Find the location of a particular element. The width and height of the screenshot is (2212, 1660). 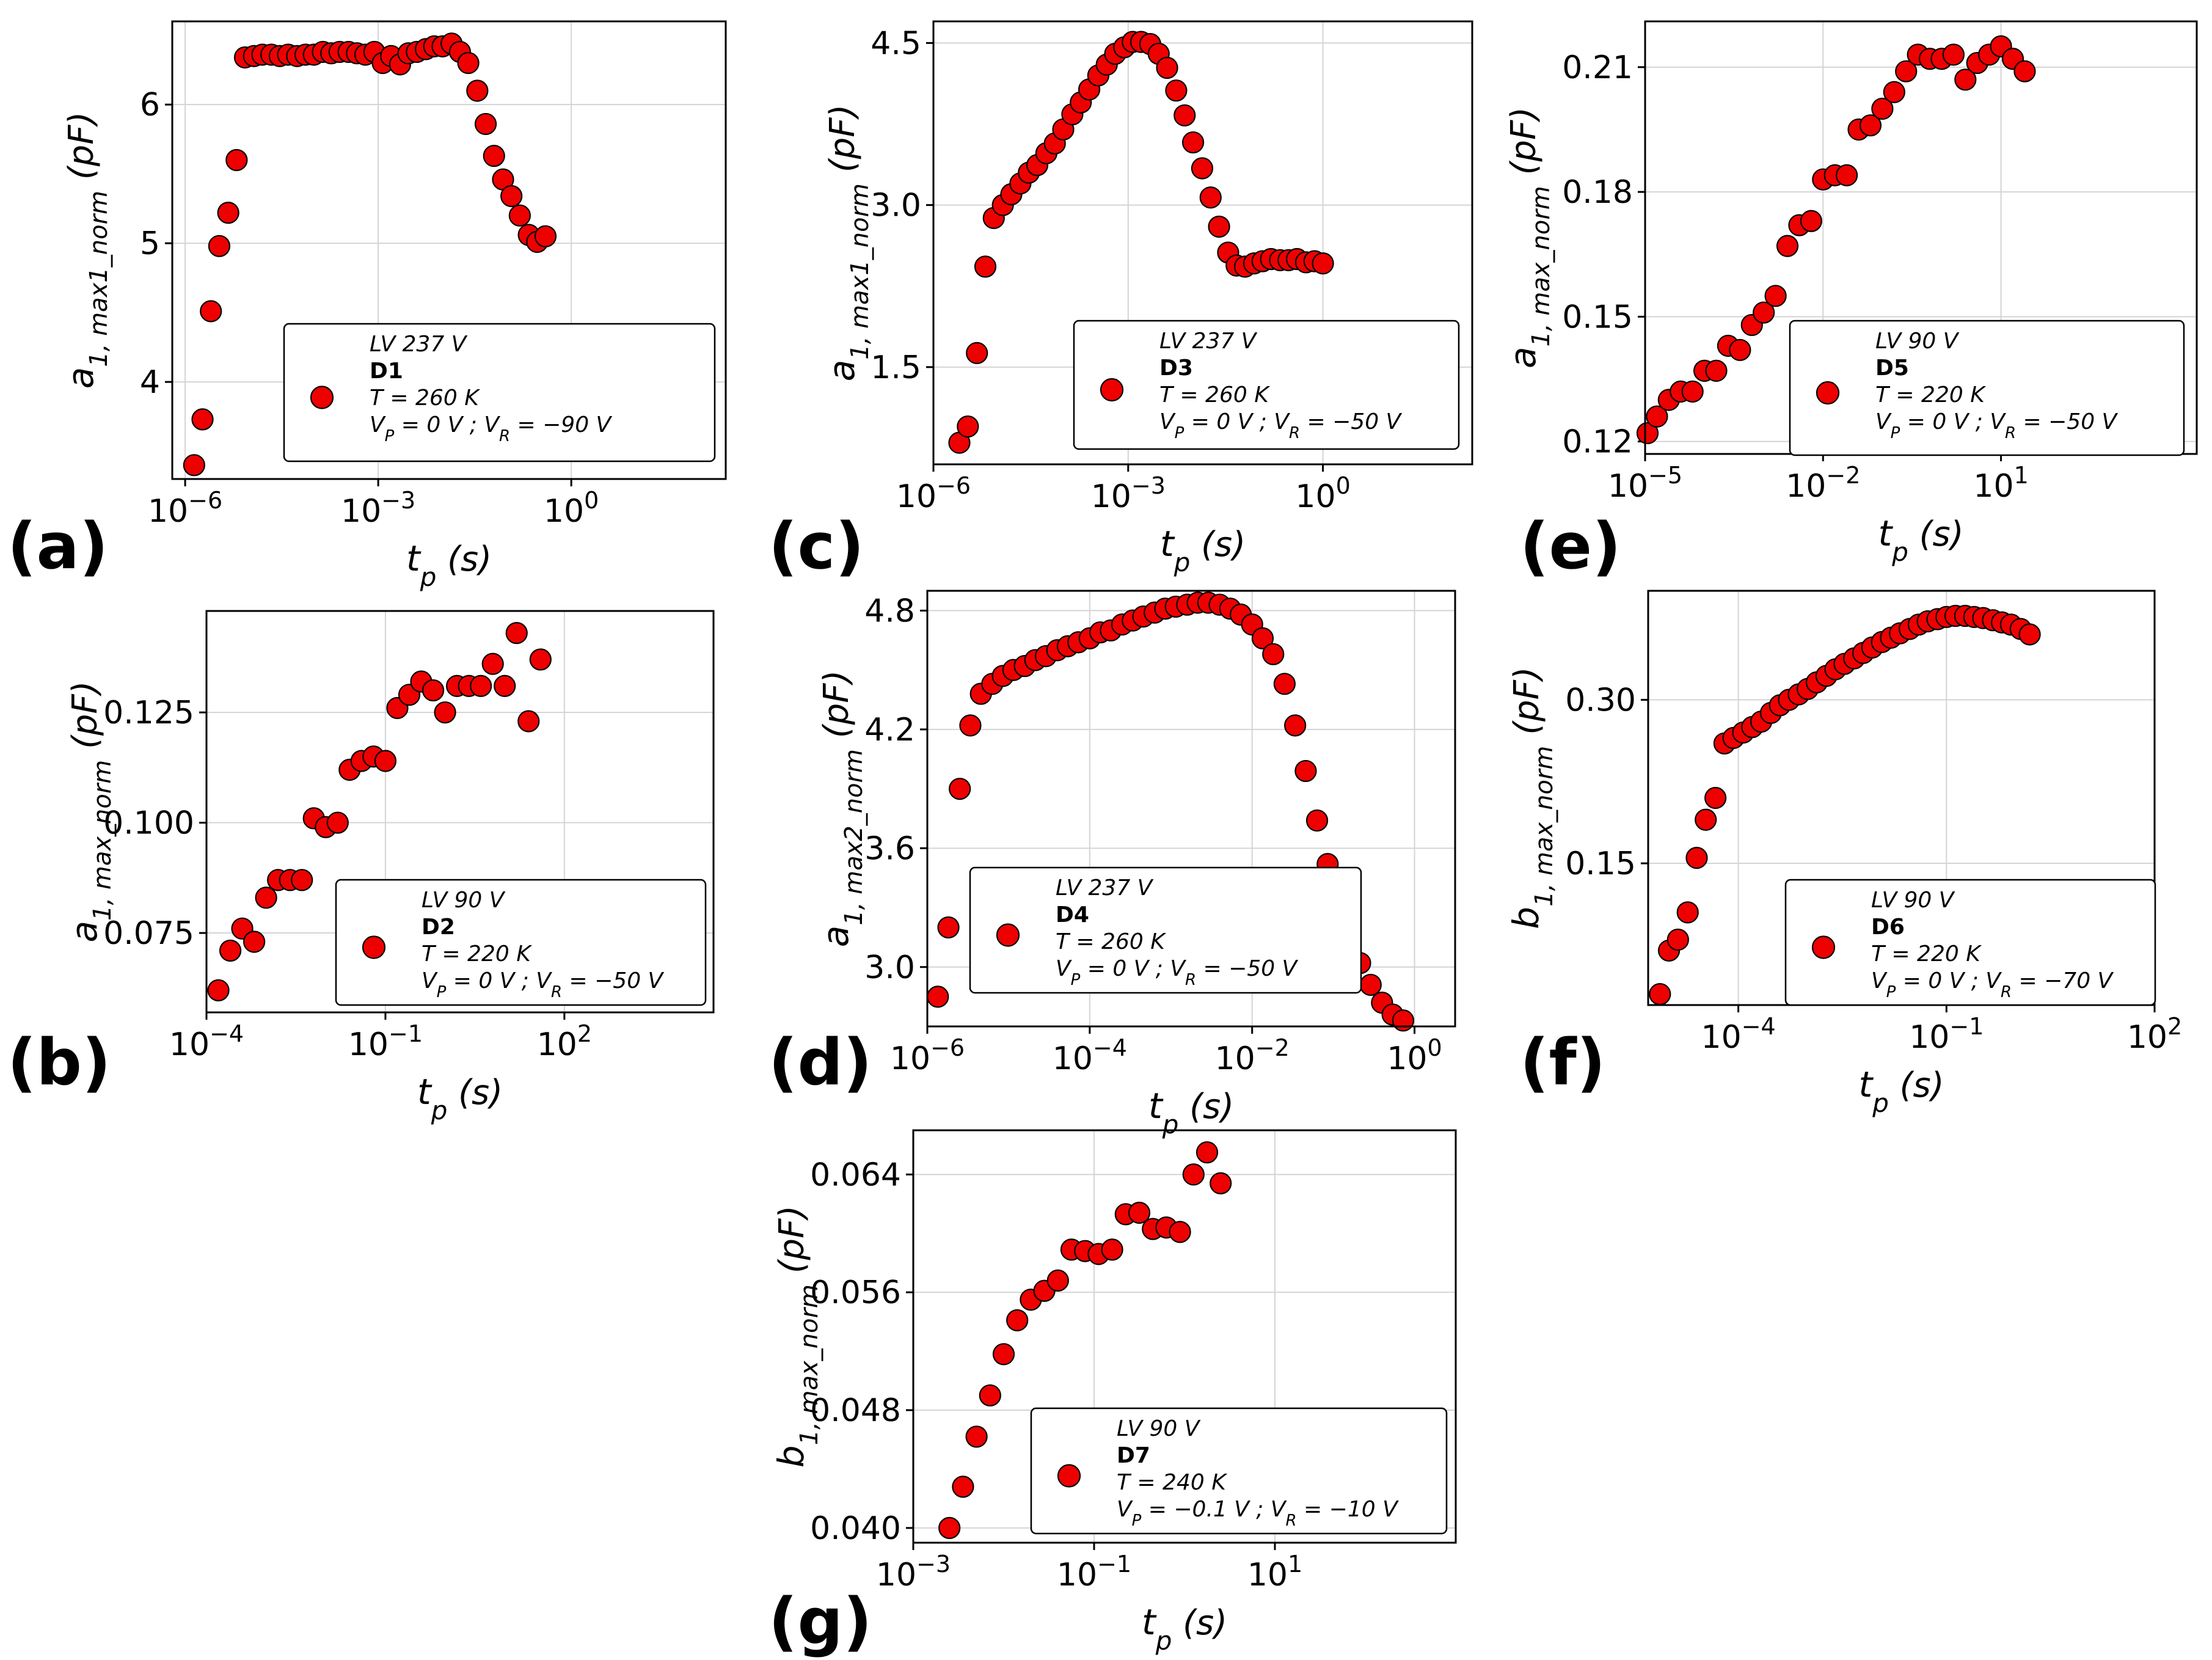

legend-line: VP = 0 V ; VR = −90 V is located at coordinates (491, 429).